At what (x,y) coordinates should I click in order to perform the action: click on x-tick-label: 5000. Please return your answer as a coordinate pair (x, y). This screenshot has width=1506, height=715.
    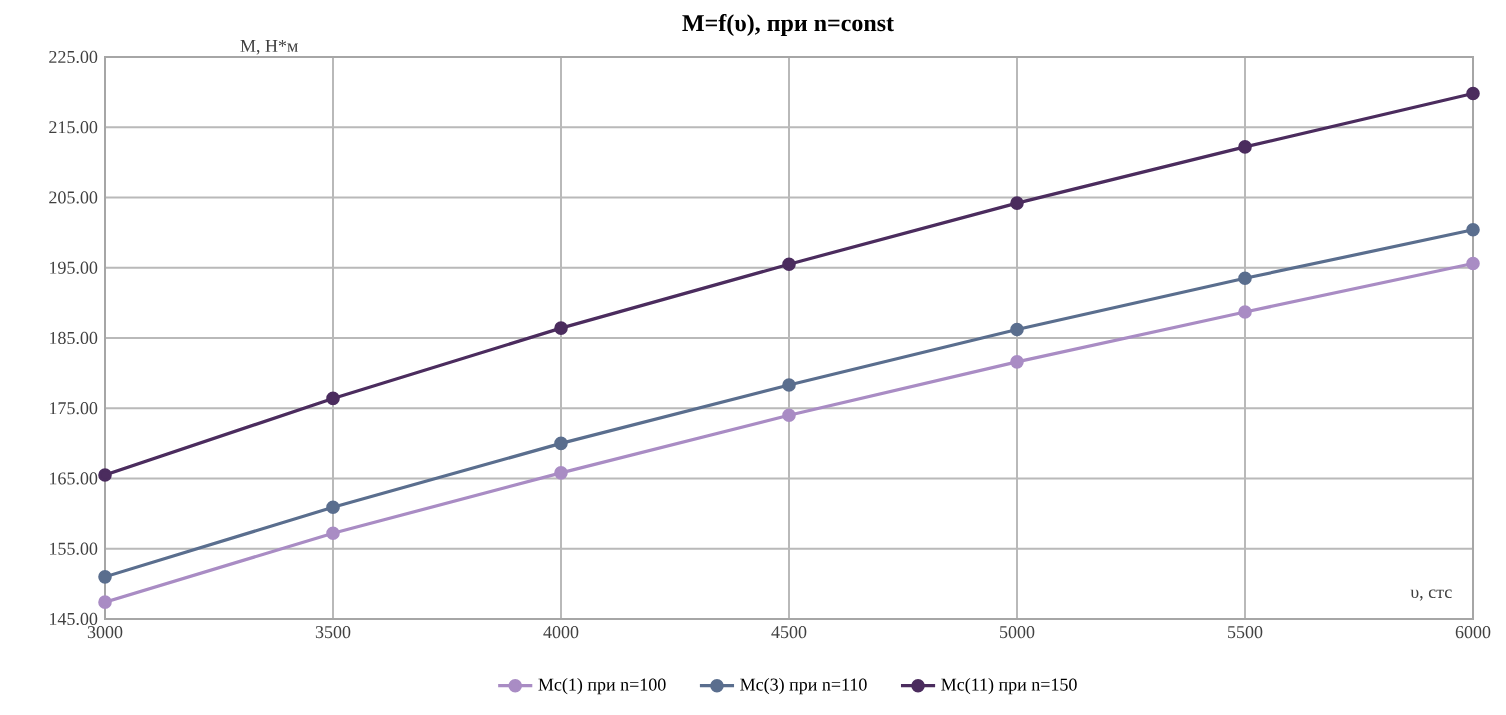
    Looking at the image, I should click on (1017, 632).